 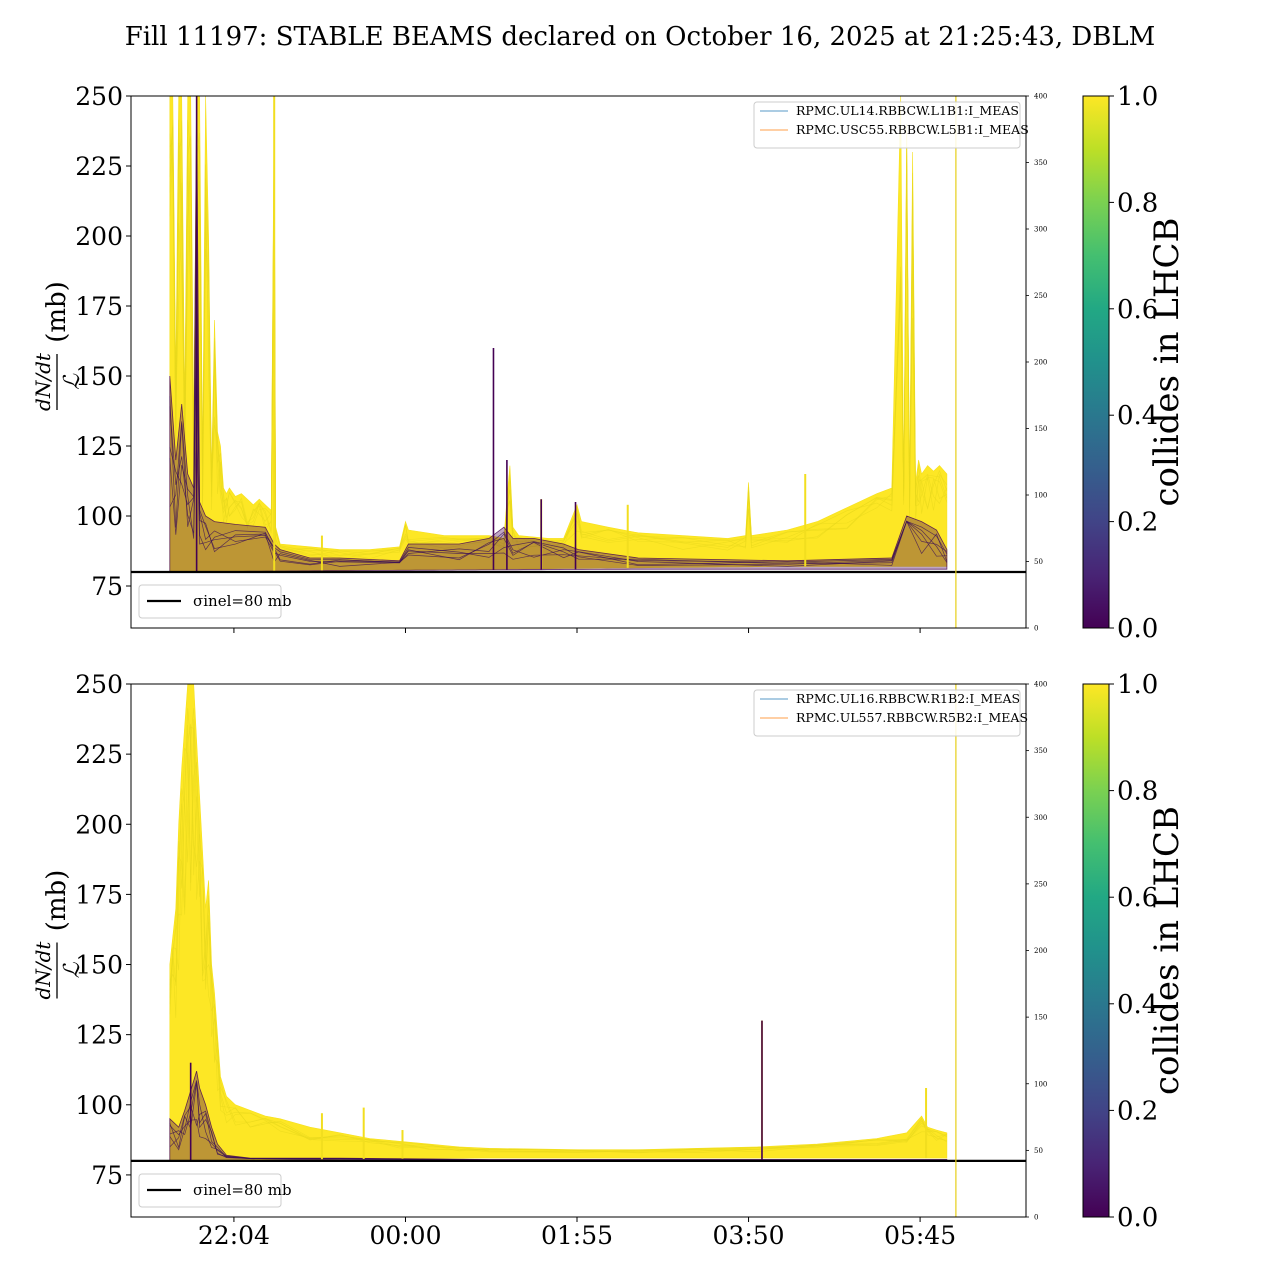 What do you see at coordinates (912, 129) in the screenshot?
I see `legend-label: RPMC.USC55.RBBCW.L5B1:I_MEAS` at bounding box center [912, 129].